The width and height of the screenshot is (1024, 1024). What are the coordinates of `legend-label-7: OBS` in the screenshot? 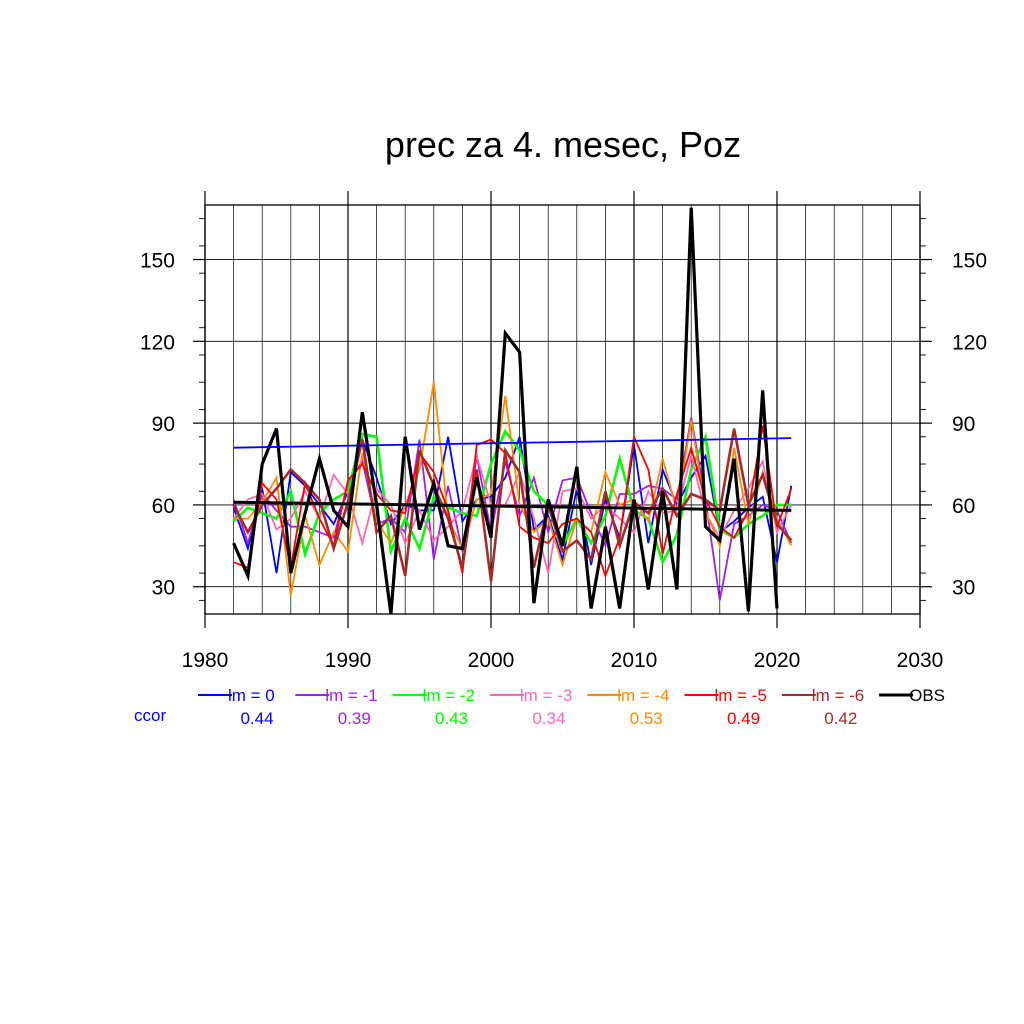 It's located at (927, 695).